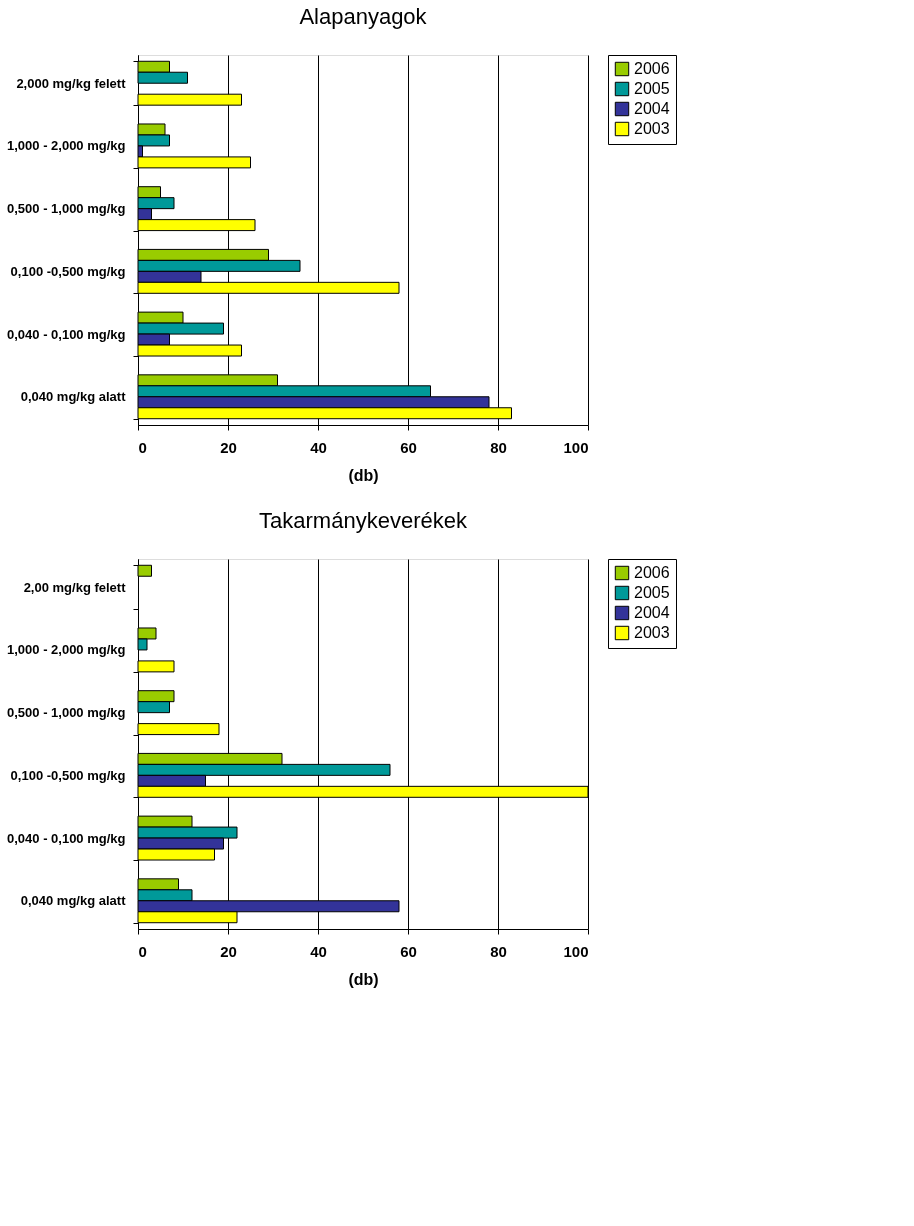 Image resolution: width=914 pixels, height=1226 pixels. Describe the element at coordinates (363, 520) in the screenshot. I see `chart-title: Takarmánykeverékek` at that location.